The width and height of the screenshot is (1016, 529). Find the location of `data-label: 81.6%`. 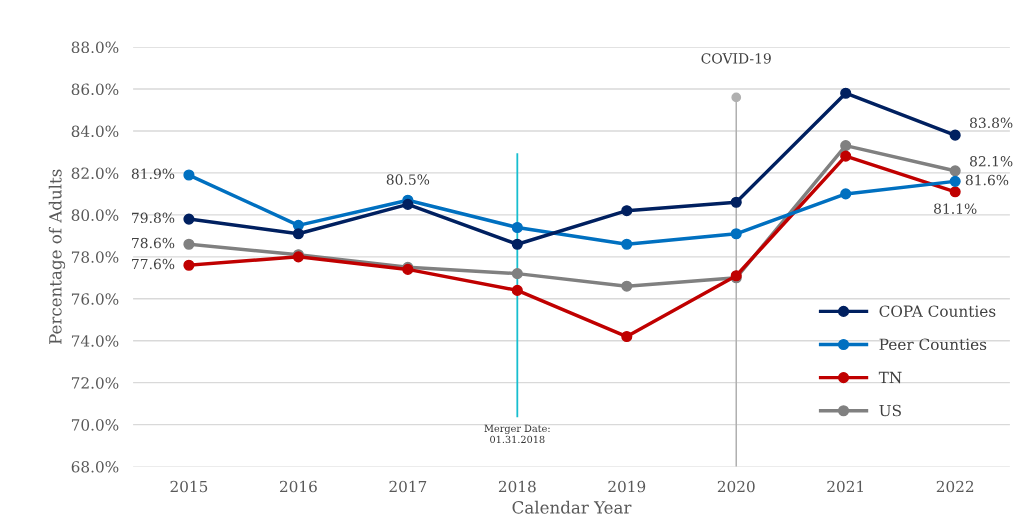

data-label: 81.6% is located at coordinates (987, 180).